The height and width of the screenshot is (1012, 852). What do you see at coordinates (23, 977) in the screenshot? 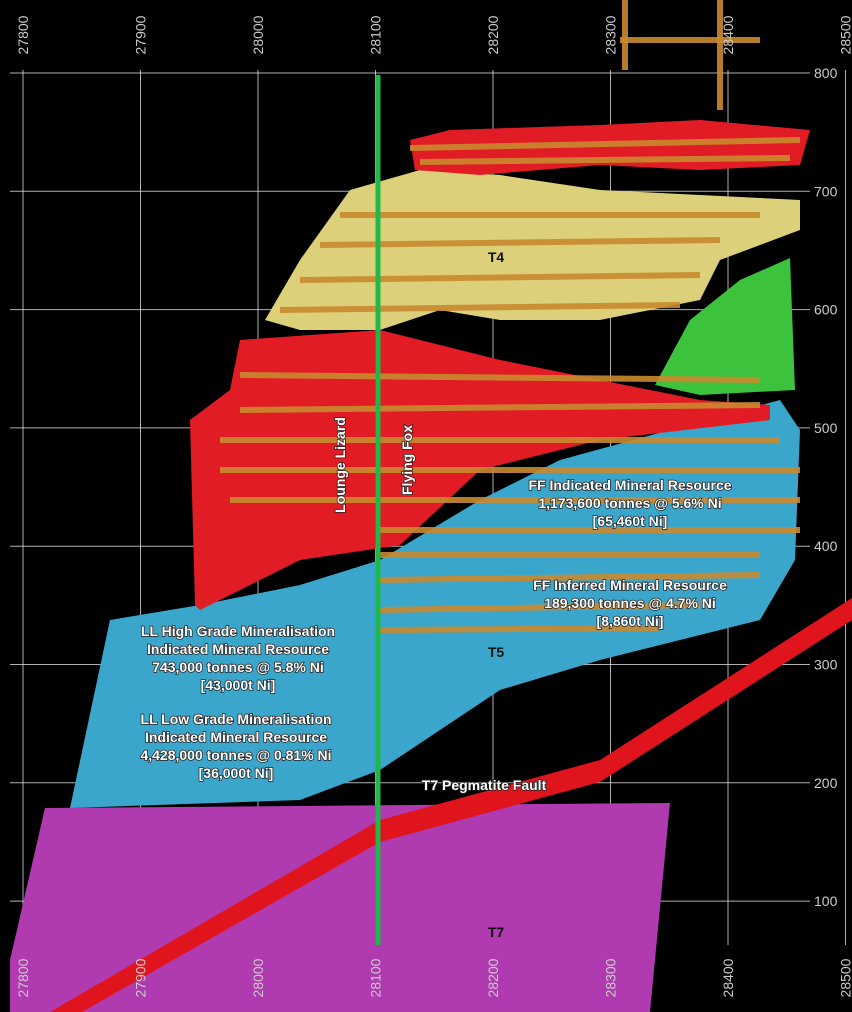
I see `x-label-bottom: 27800` at bounding box center [23, 977].